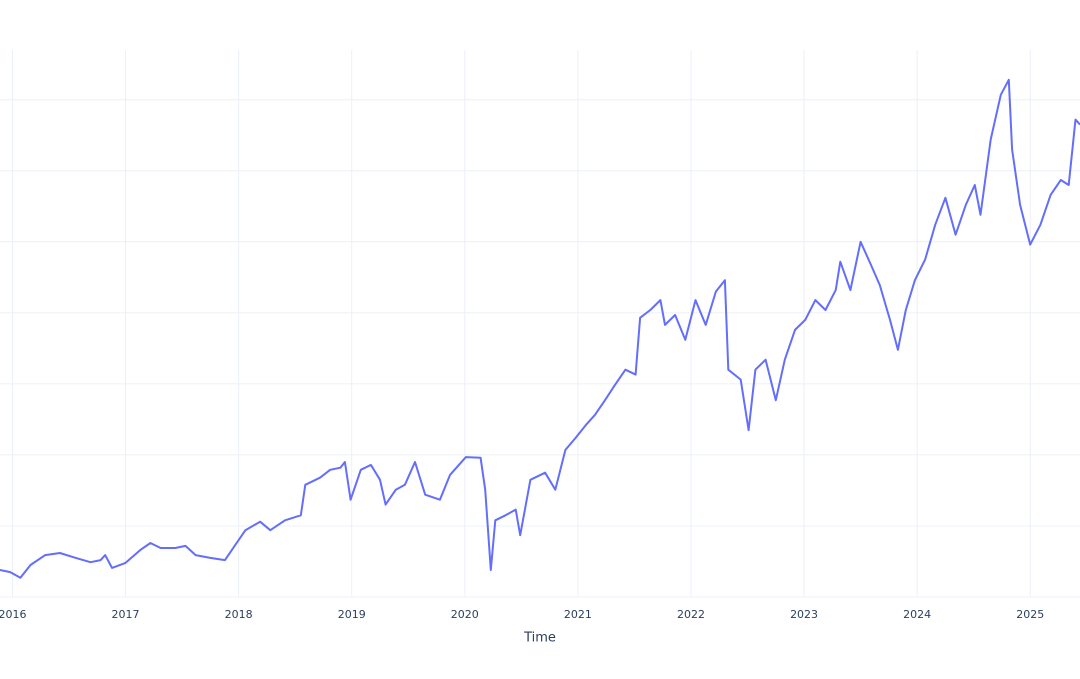 The height and width of the screenshot is (679, 1080). I want to click on x-tick-label: 2025, so click(1030, 614).